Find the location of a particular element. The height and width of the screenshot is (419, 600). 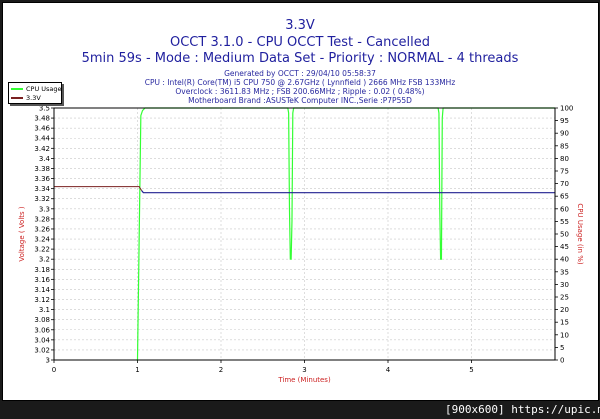

y2-tick-label: 20 is located at coordinates (564, 310).